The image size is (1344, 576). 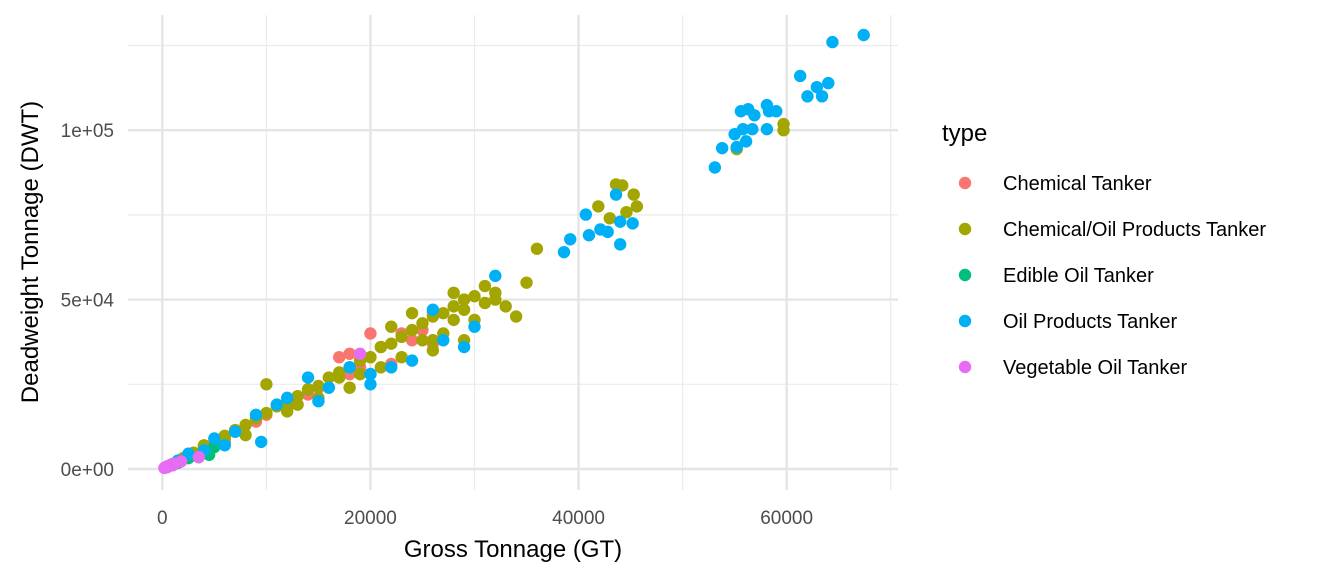 I want to click on x-axis-ticks: 0 20000 40000 60000, so click(x=485, y=518).